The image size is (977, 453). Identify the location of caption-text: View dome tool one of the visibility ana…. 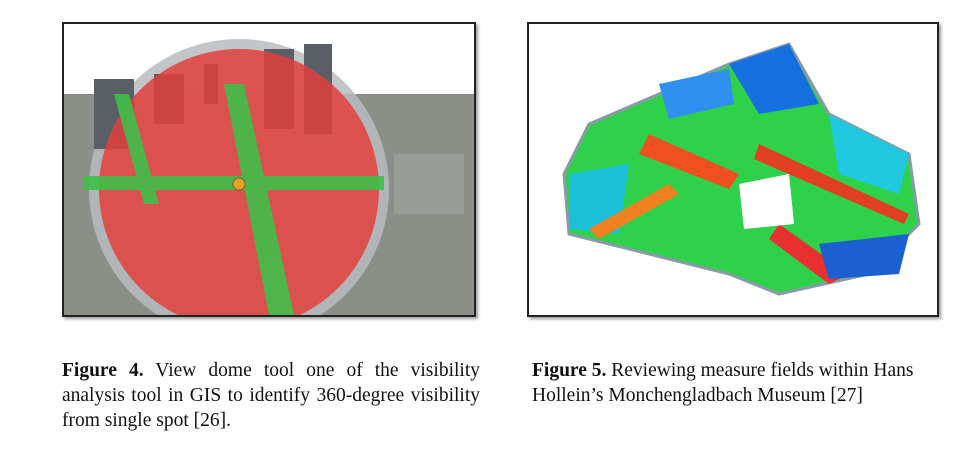
(271, 395).